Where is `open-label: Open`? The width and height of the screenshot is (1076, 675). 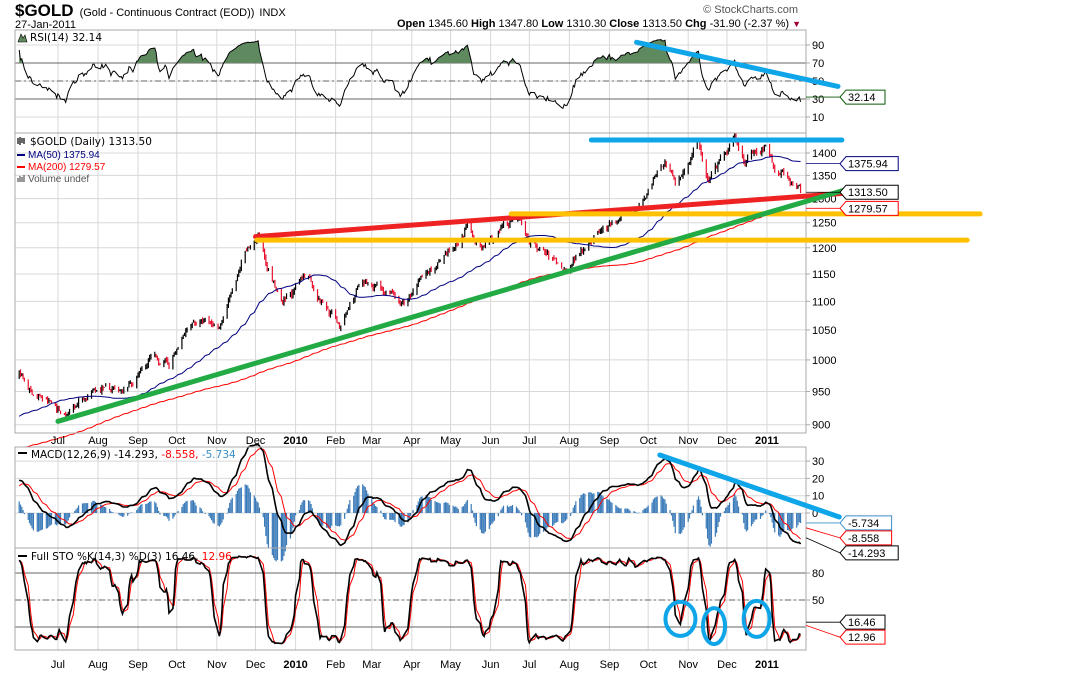
open-label: Open is located at coordinates (411, 24).